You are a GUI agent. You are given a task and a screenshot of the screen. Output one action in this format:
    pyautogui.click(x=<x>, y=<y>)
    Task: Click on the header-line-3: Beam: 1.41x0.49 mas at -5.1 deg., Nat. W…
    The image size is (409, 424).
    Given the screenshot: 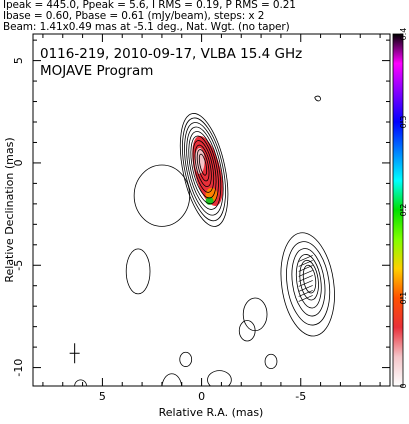 What is the action you would take?
    pyautogui.click(x=146, y=27)
    